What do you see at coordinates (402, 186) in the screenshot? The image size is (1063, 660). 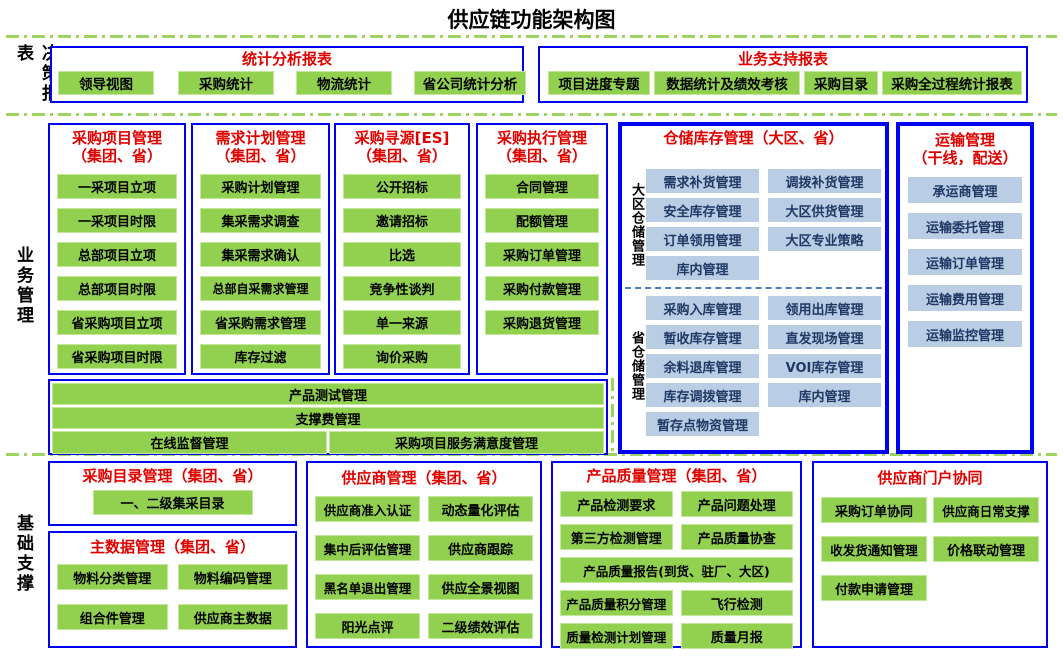 I see `item-box: 公开招标` at bounding box center [402, 186].